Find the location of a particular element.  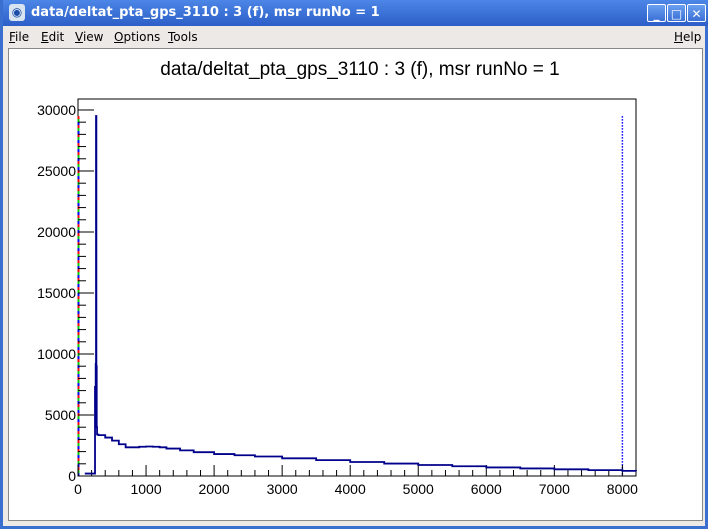

y-tick-label: 20000 is located at coordinates (56, 232).